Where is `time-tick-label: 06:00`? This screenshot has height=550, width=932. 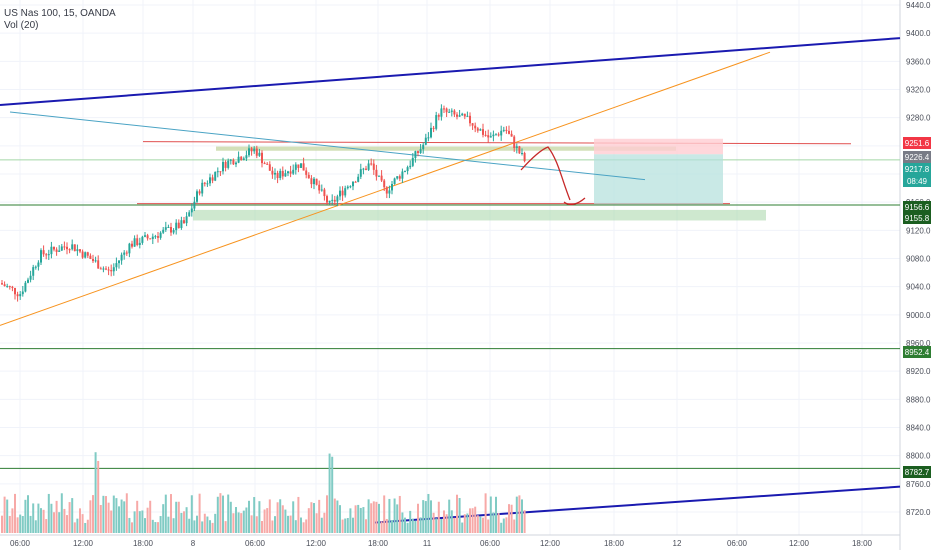
time-tick-label: 06:00 is located at coordinates (20, 543).